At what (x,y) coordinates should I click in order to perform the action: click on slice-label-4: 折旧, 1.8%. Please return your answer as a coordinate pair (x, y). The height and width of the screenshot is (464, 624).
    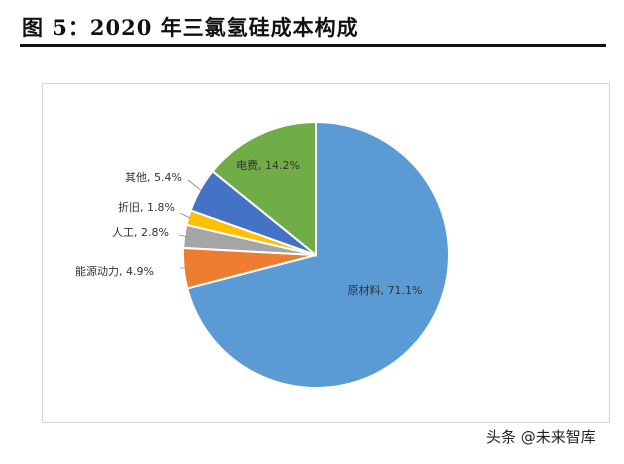
    Looking at the image, I should click on (146, 207).